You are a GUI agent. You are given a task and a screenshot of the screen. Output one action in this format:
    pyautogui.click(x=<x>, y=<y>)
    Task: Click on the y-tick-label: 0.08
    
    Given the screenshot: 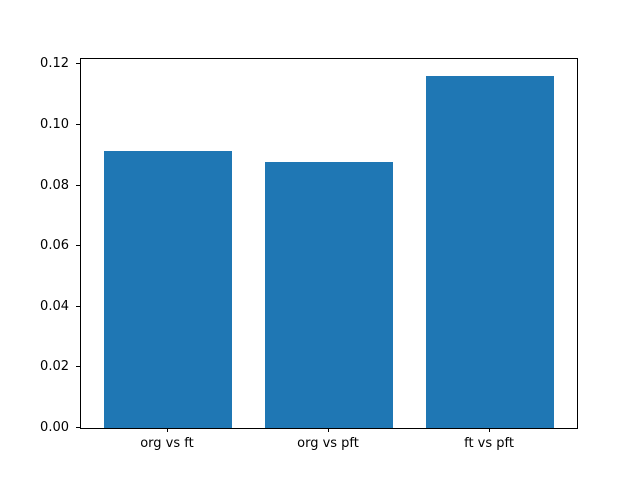 What is the action you would take?
    pyautogui.click(x=54, y=185)
    